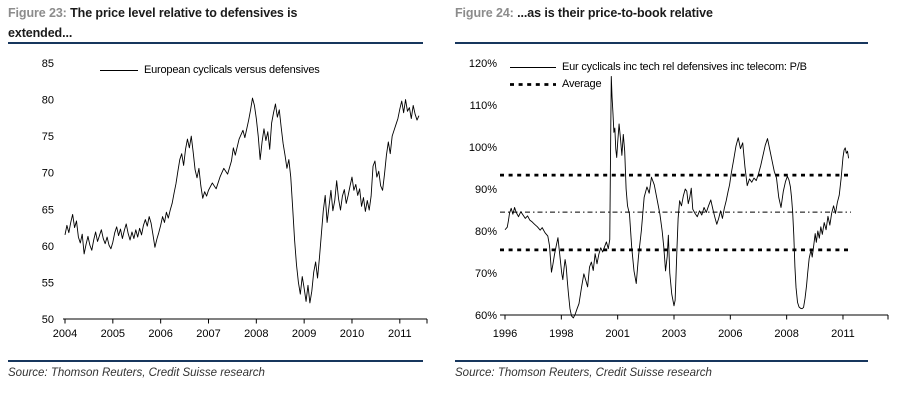 The height and width of the screenshot is (407, 903). Describe the element at coordinates (215, 43) in the screenshot. I see `figure-23-title-rule` at that location.